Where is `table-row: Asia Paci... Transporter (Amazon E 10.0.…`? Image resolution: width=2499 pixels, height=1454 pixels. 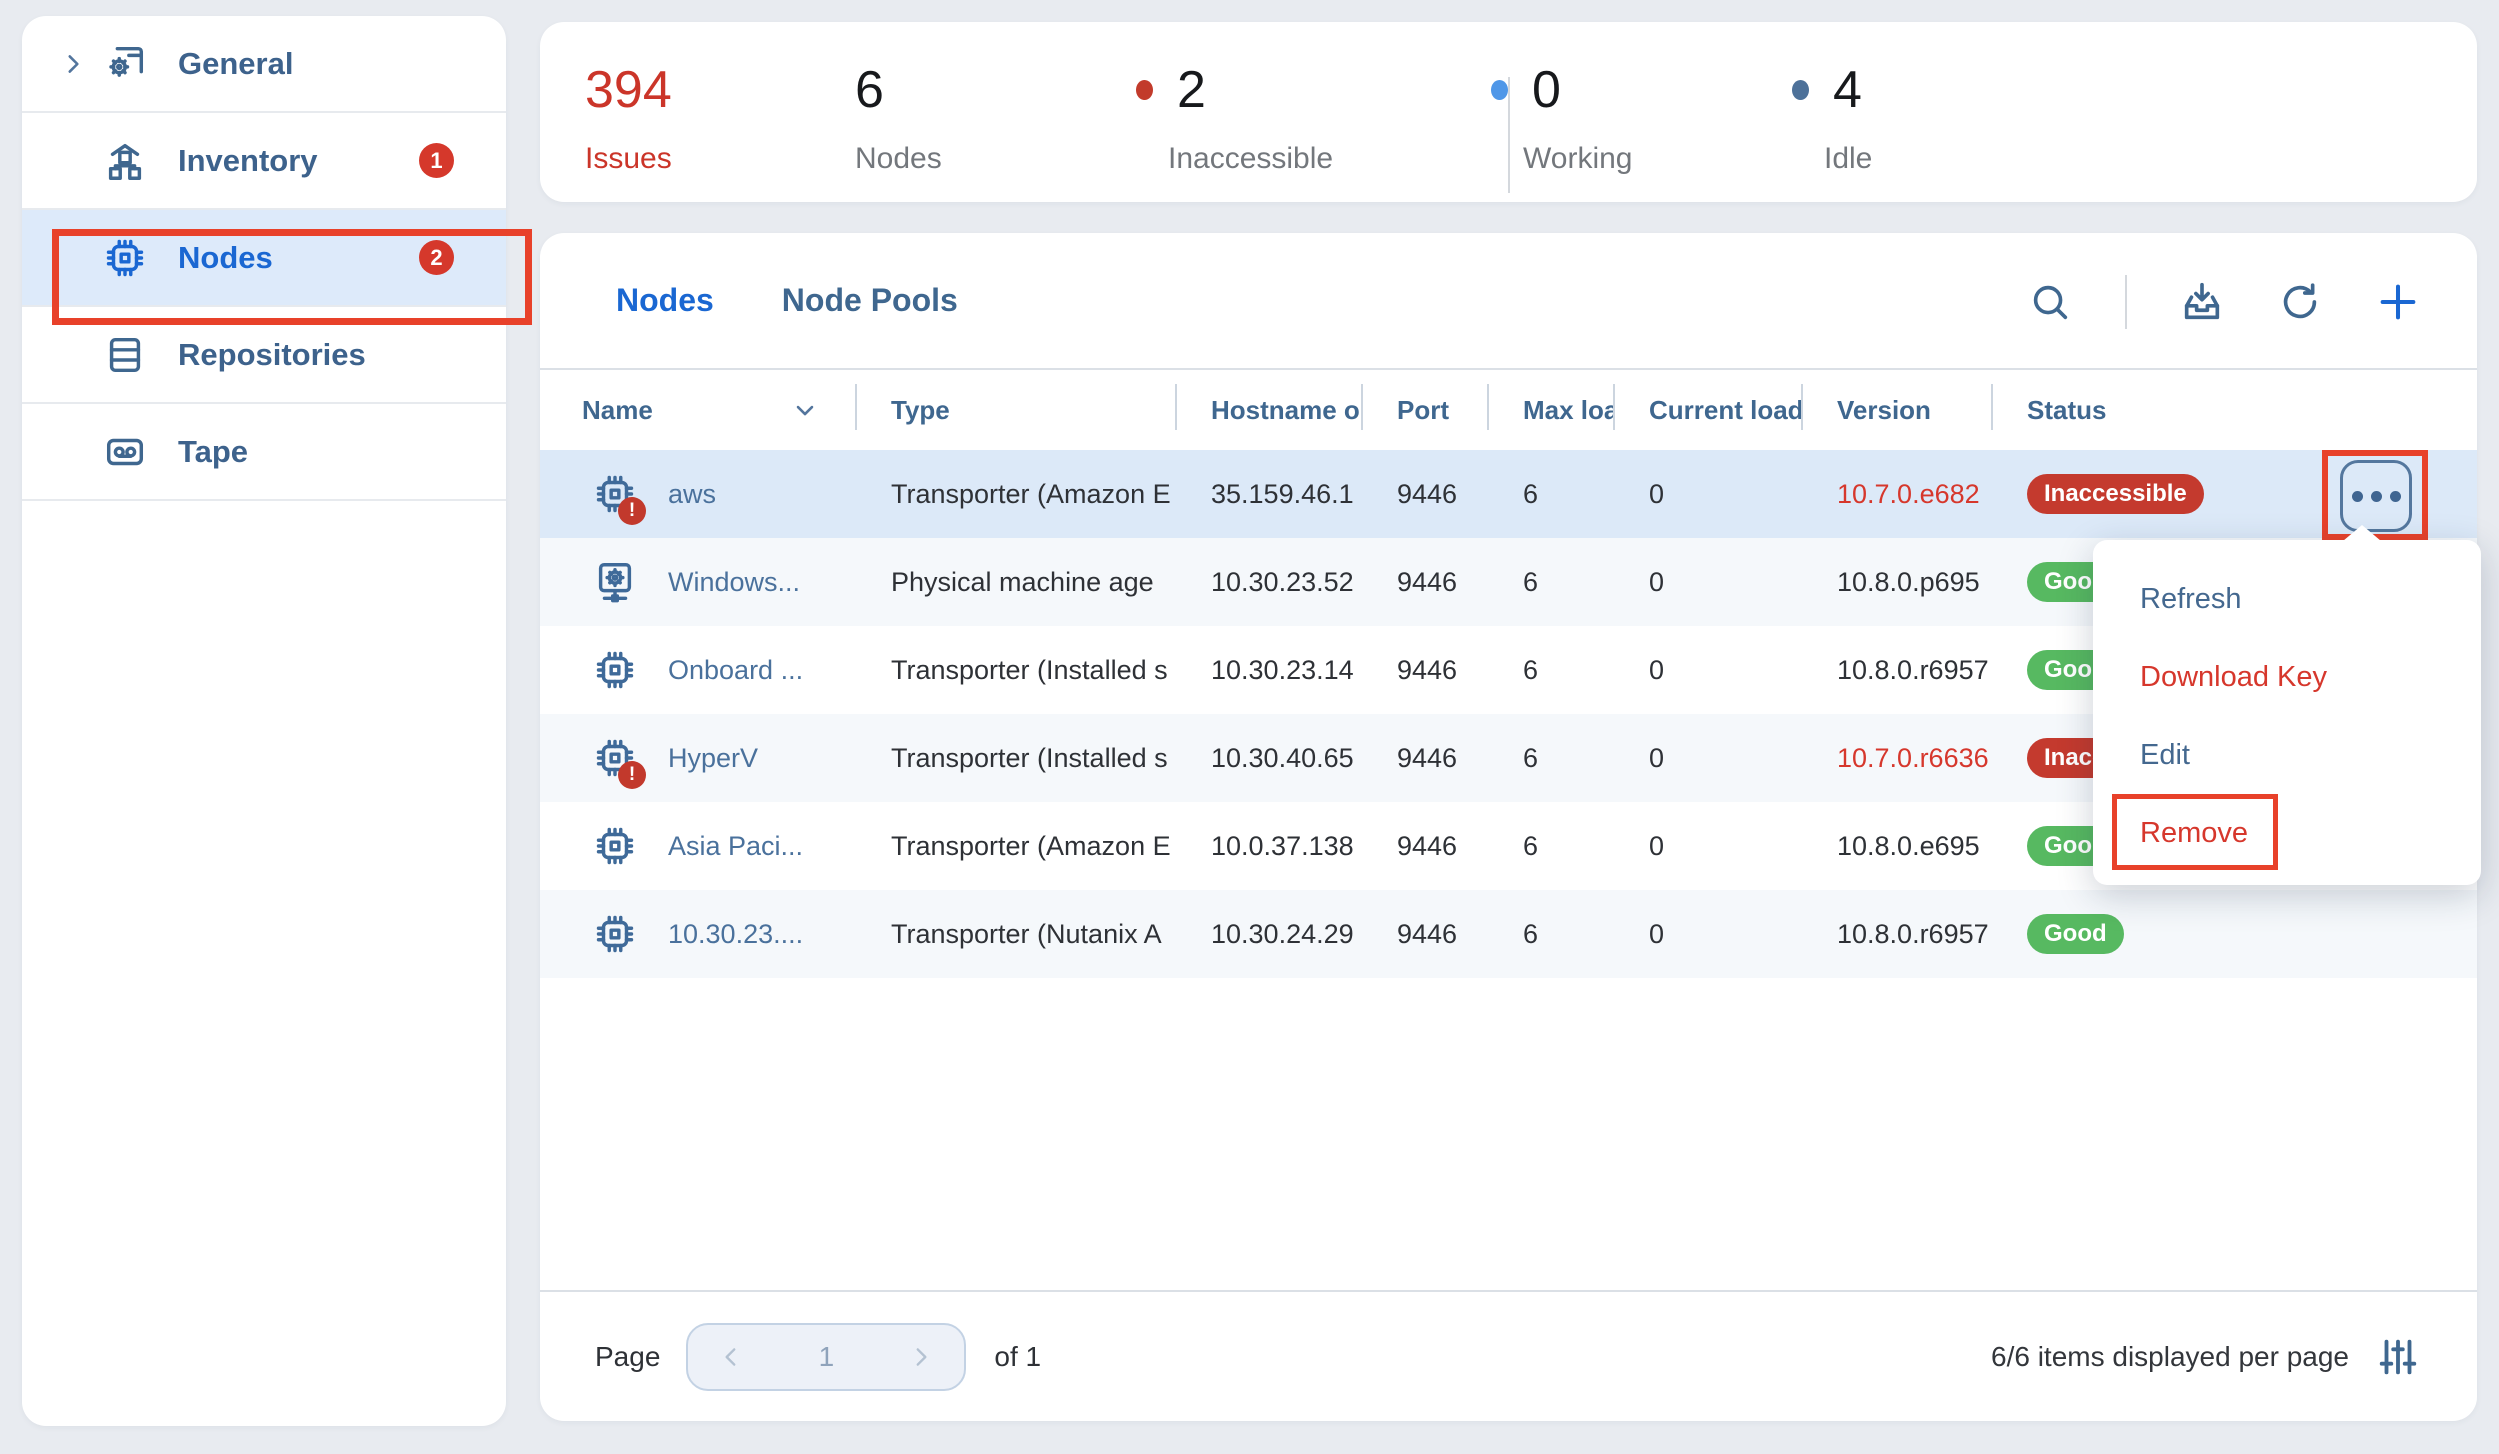
table-row: Asia Paci... Transporter (Amazon E 10.0.… is located at coordinates (1508, 846).